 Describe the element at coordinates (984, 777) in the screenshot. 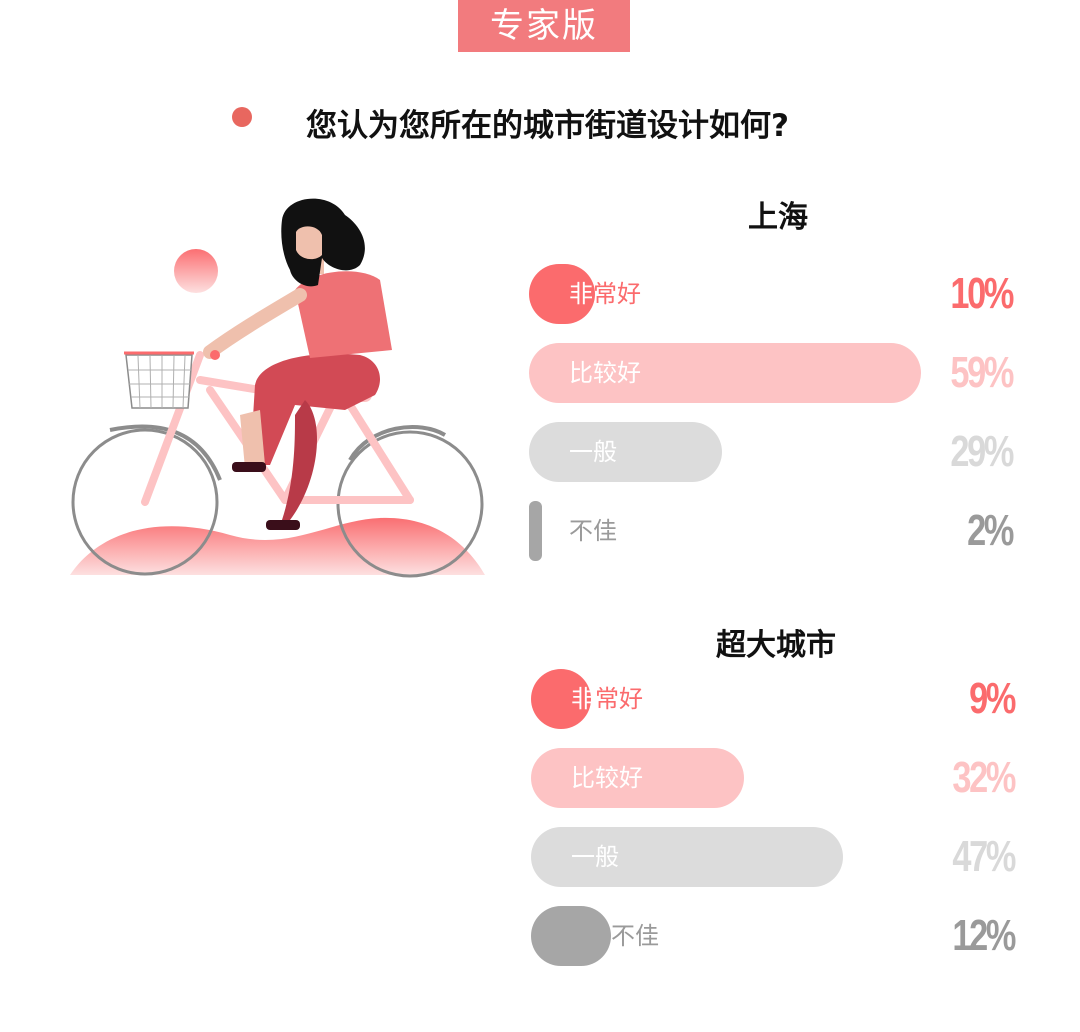

I see `value-label-good: 32%` at that location.